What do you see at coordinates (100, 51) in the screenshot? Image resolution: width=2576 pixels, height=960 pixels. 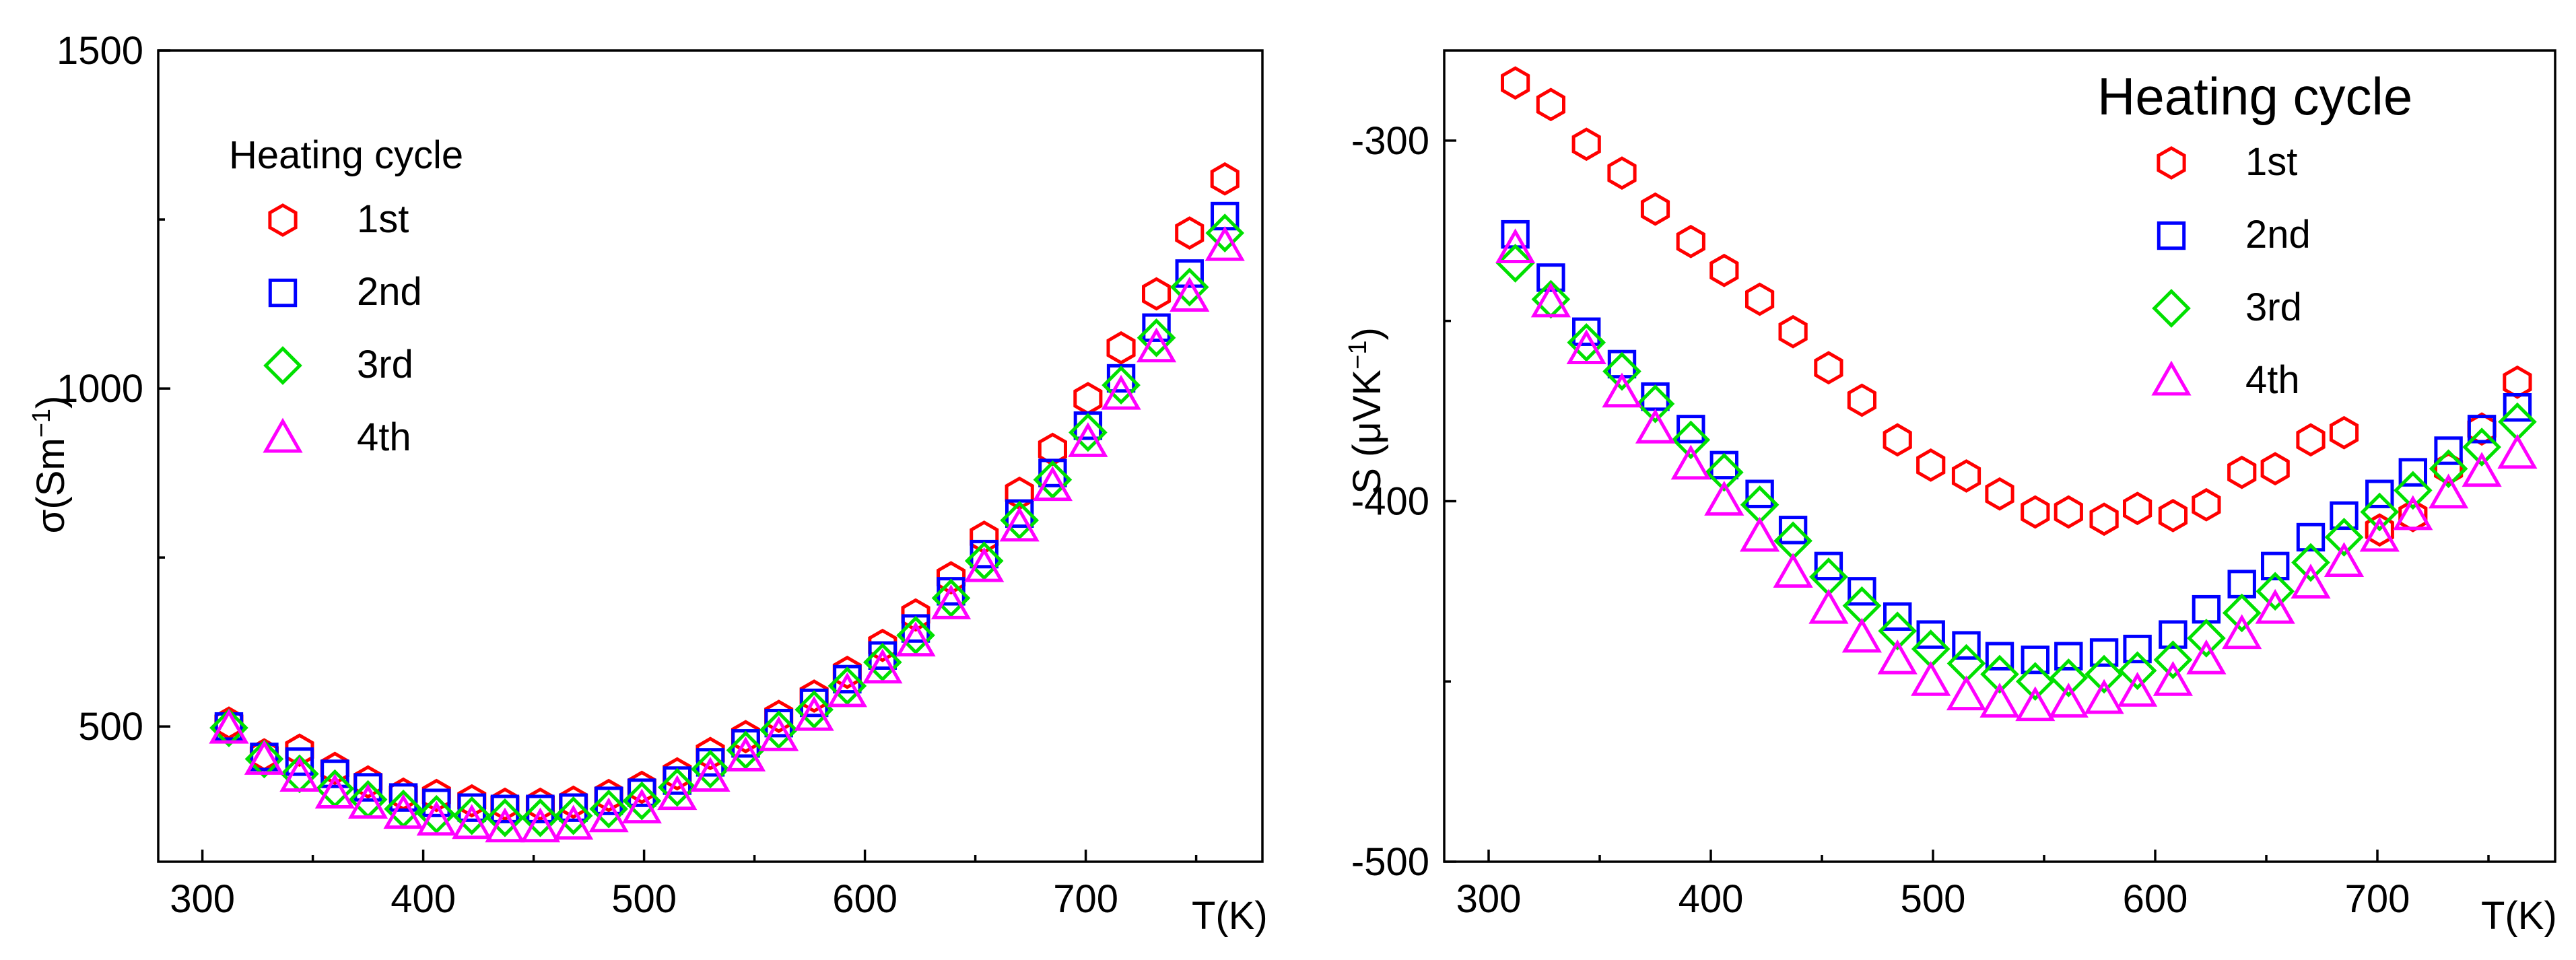 I see `y-tick-label: 1500` at bounding box center [100, 51].